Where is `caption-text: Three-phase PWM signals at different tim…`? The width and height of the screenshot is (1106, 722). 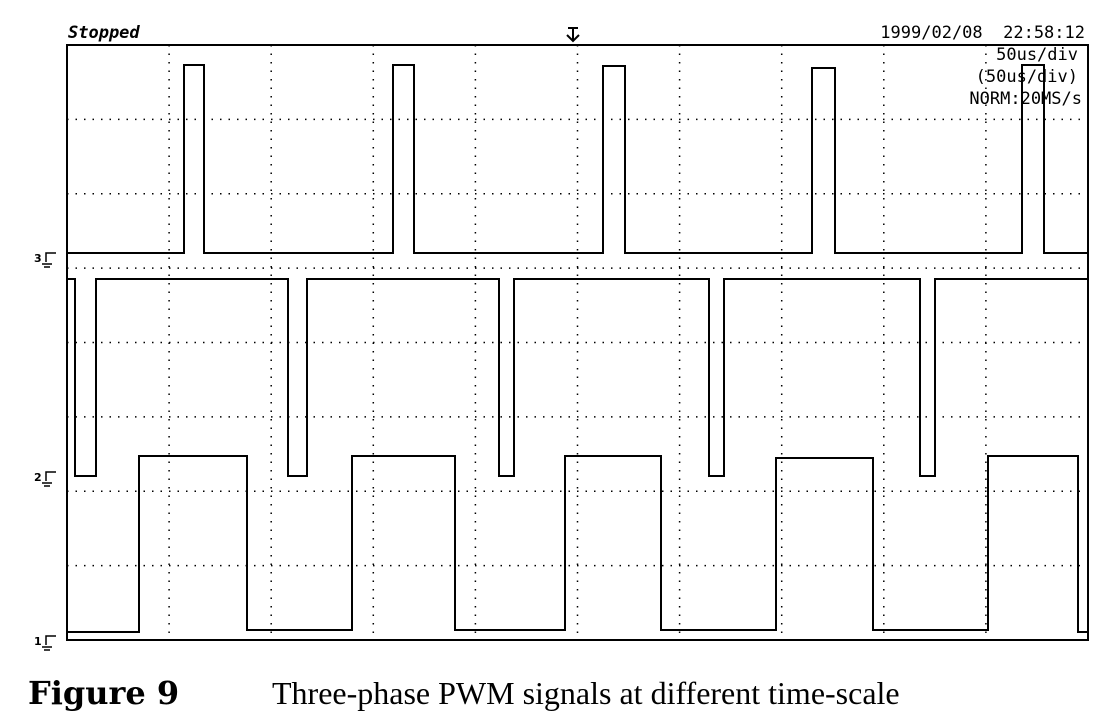
caption-text: Three-phase PWM signals at different tim… is located at coordinates (586, 693).